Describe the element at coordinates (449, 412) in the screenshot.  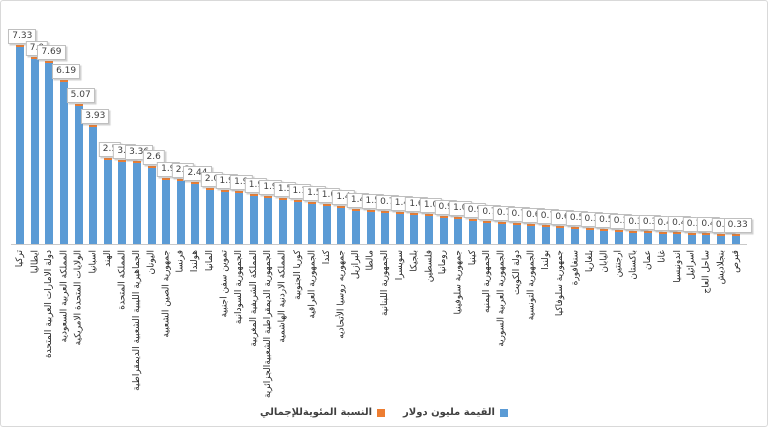
I see `legend-item-value-label: القيمة مليون دولار` at that location.